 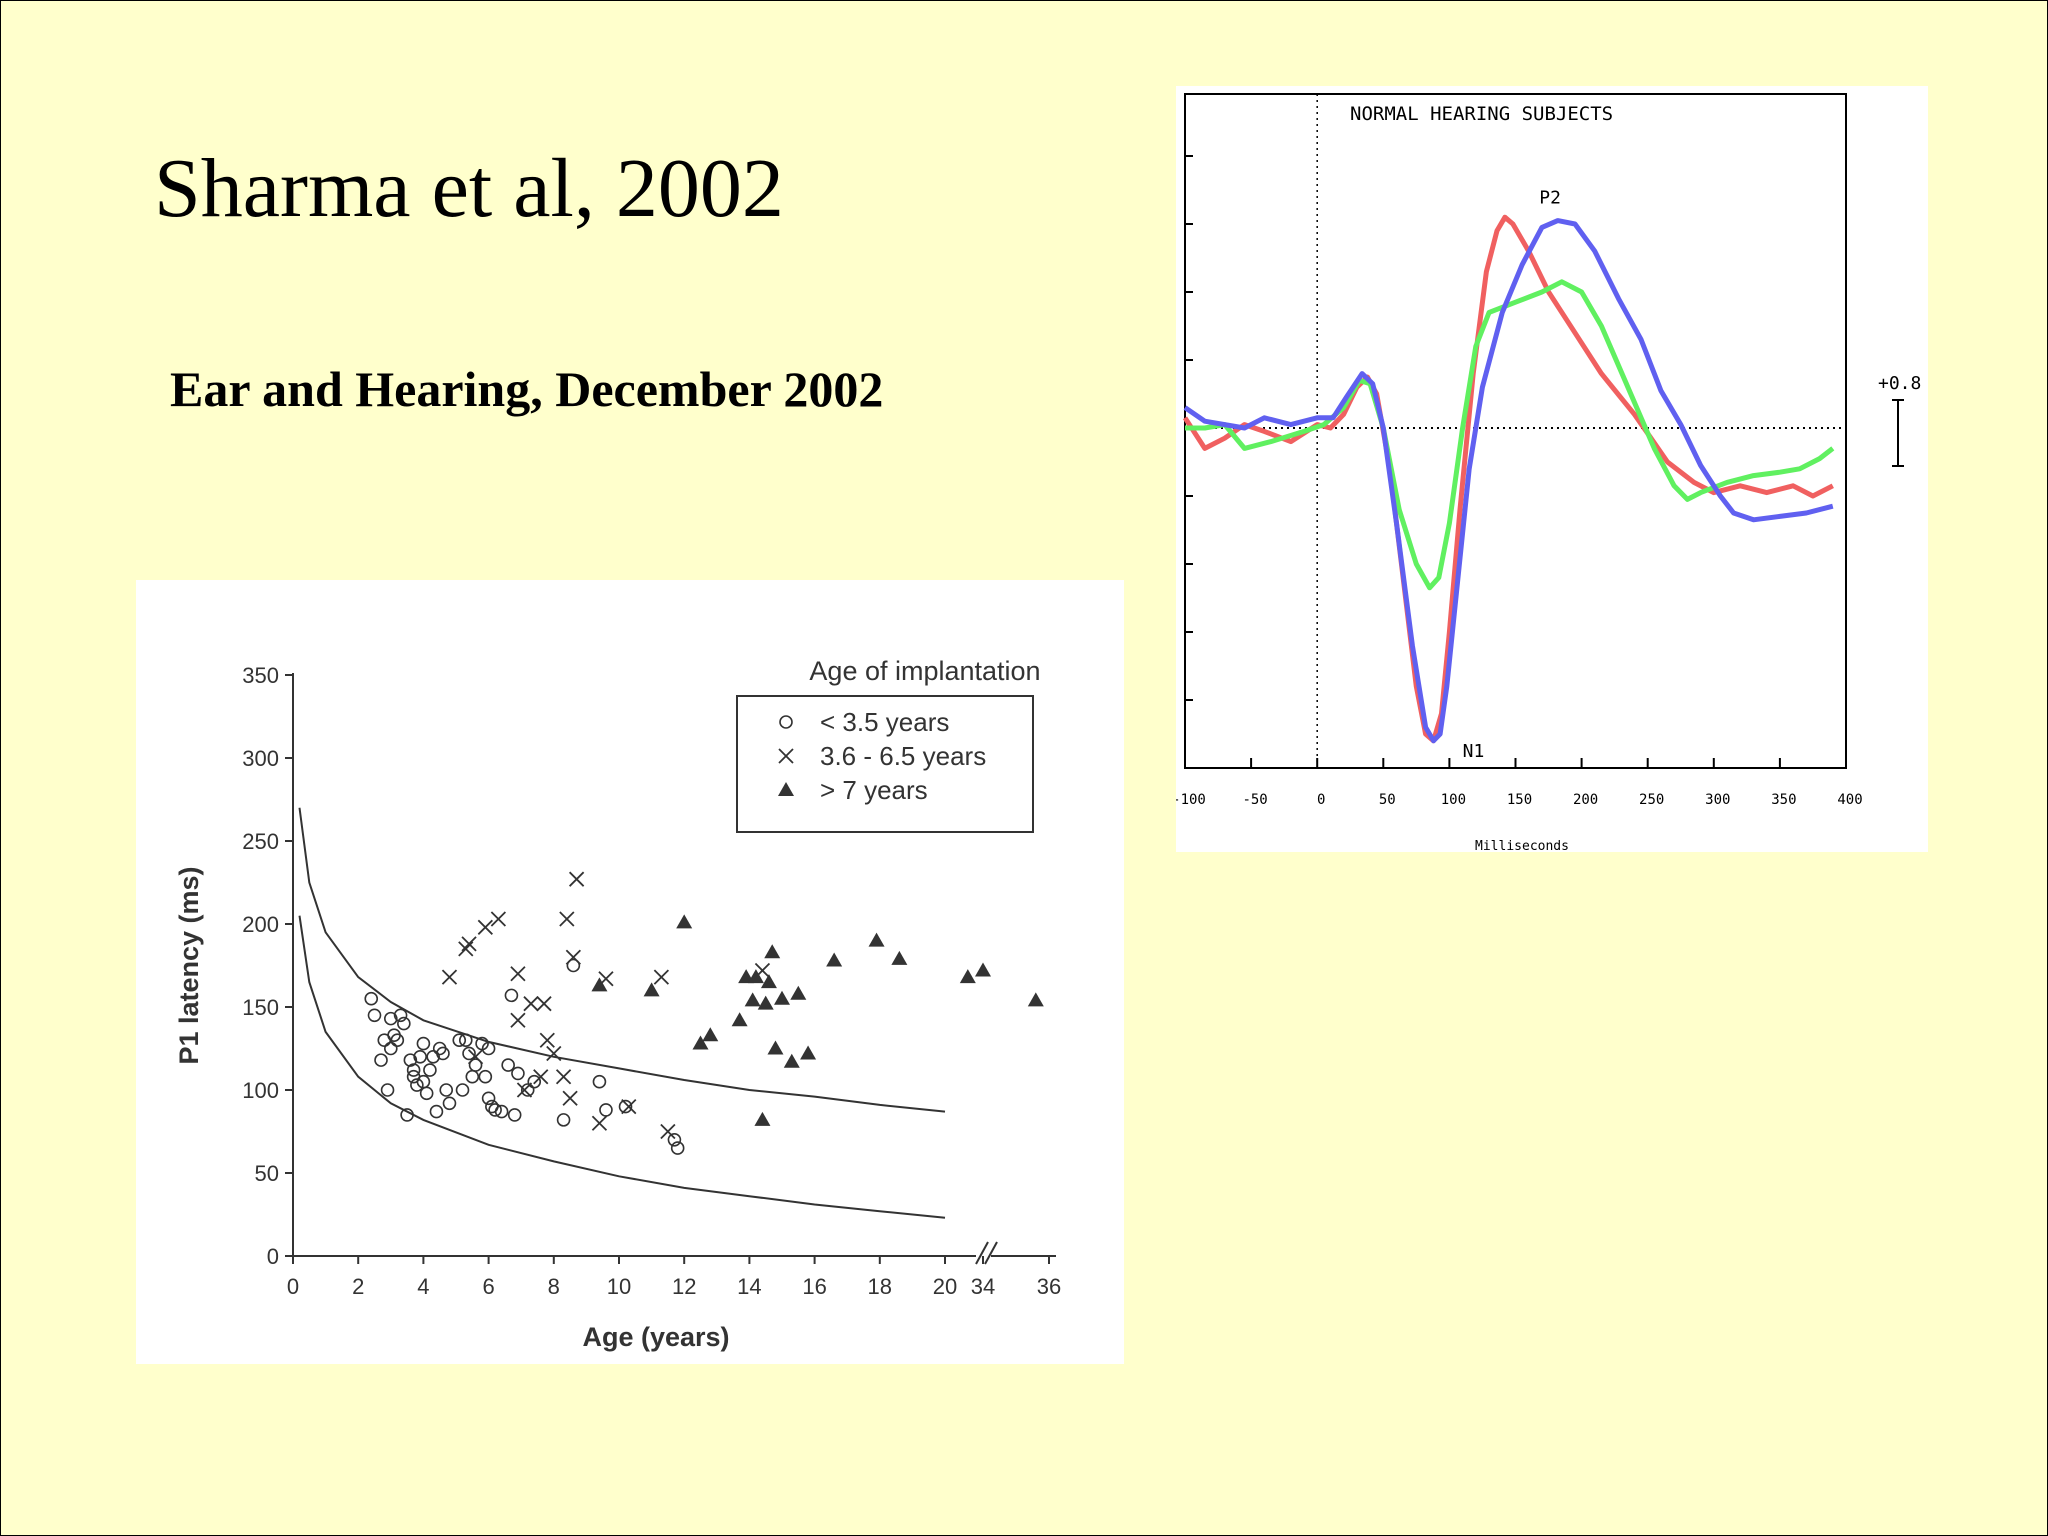 I want to click on y-tick-label: 250, so click(x=260, y=841).